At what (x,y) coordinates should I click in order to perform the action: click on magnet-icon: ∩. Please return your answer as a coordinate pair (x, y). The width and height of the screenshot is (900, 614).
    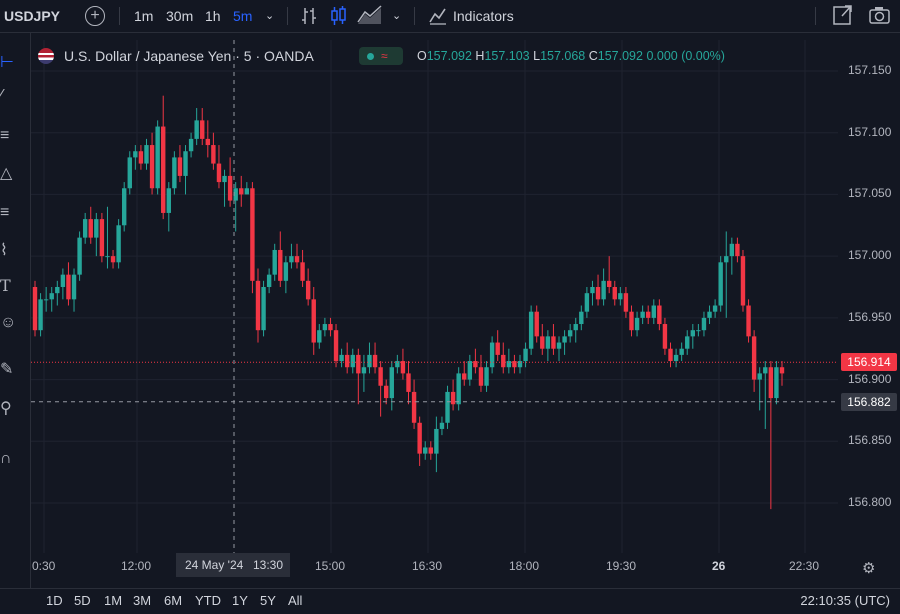
    Looking at the image, I should click on (6, 458).